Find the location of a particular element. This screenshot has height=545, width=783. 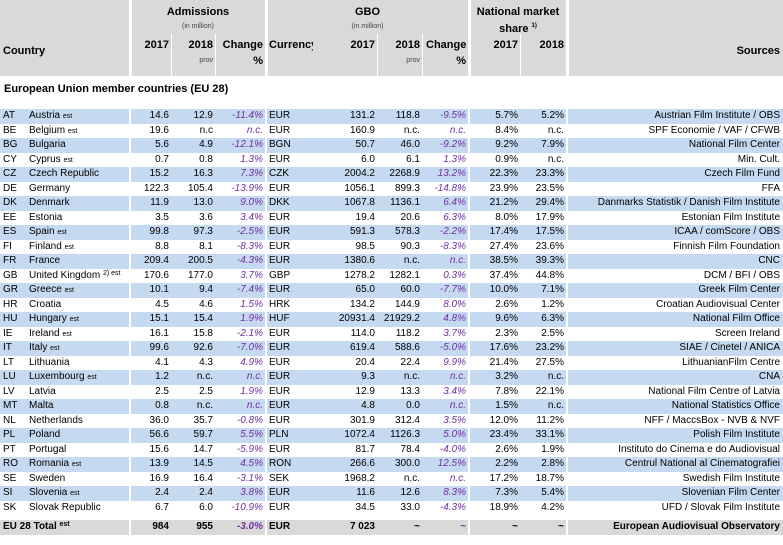

value: 22.4 is located at coordinates (410, 362).